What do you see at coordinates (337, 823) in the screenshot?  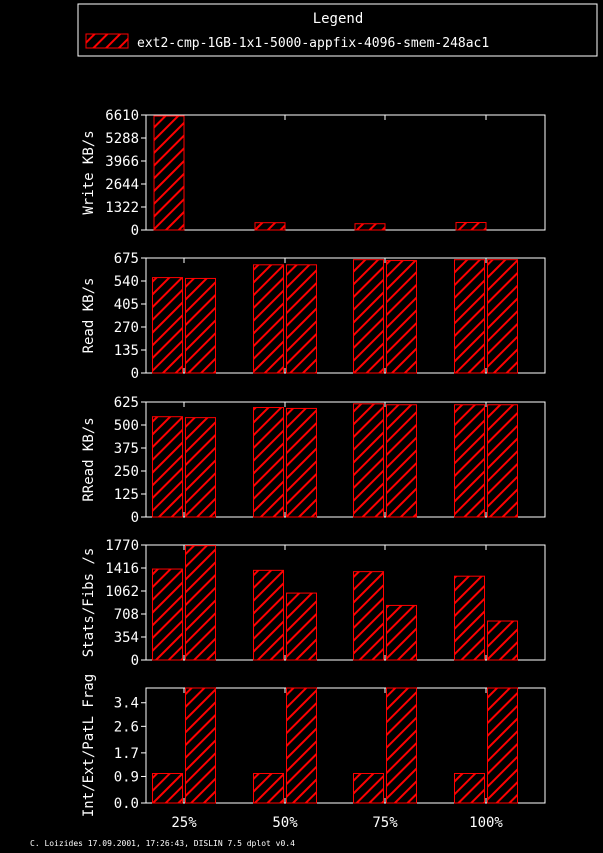 I see `x-axis-labels: 25% 50% 75% 100%` at bounding box center [337, 823].